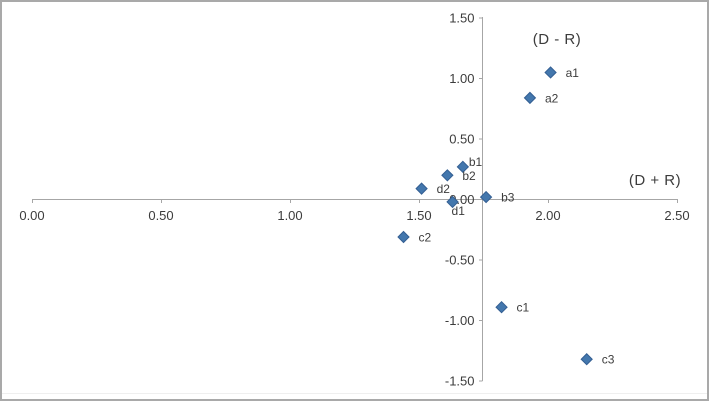 The height and width of the screenshot is (401, 709). I want to click on x-tick-label: 1.50, so click(418, 215).